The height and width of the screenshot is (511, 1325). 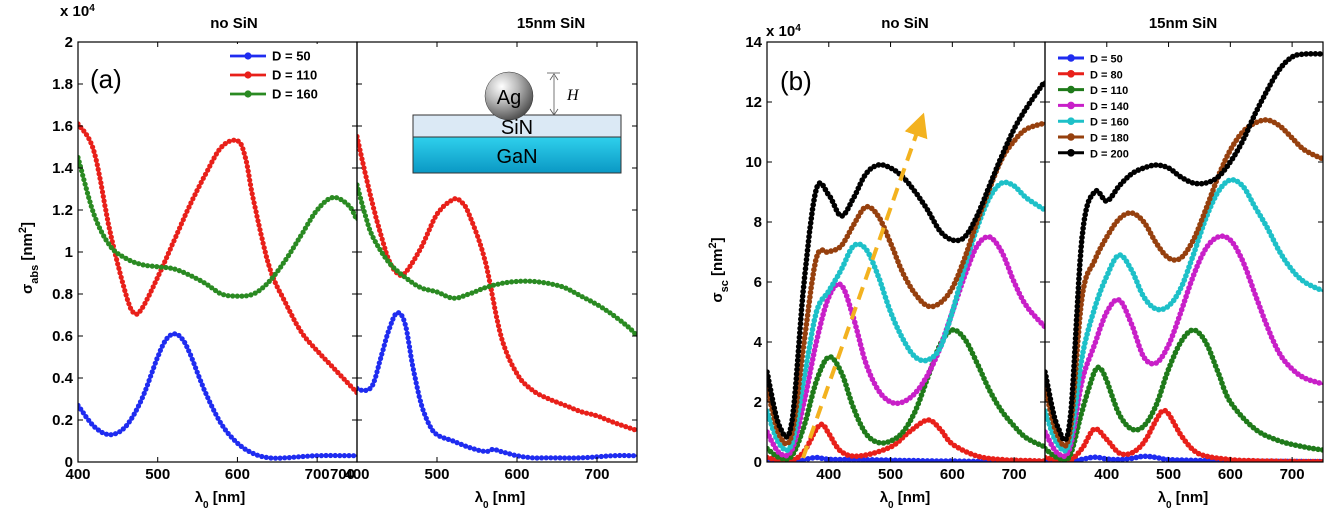 I want to click on panel-b-ytick-label: 14, so click(x=753, y=42).